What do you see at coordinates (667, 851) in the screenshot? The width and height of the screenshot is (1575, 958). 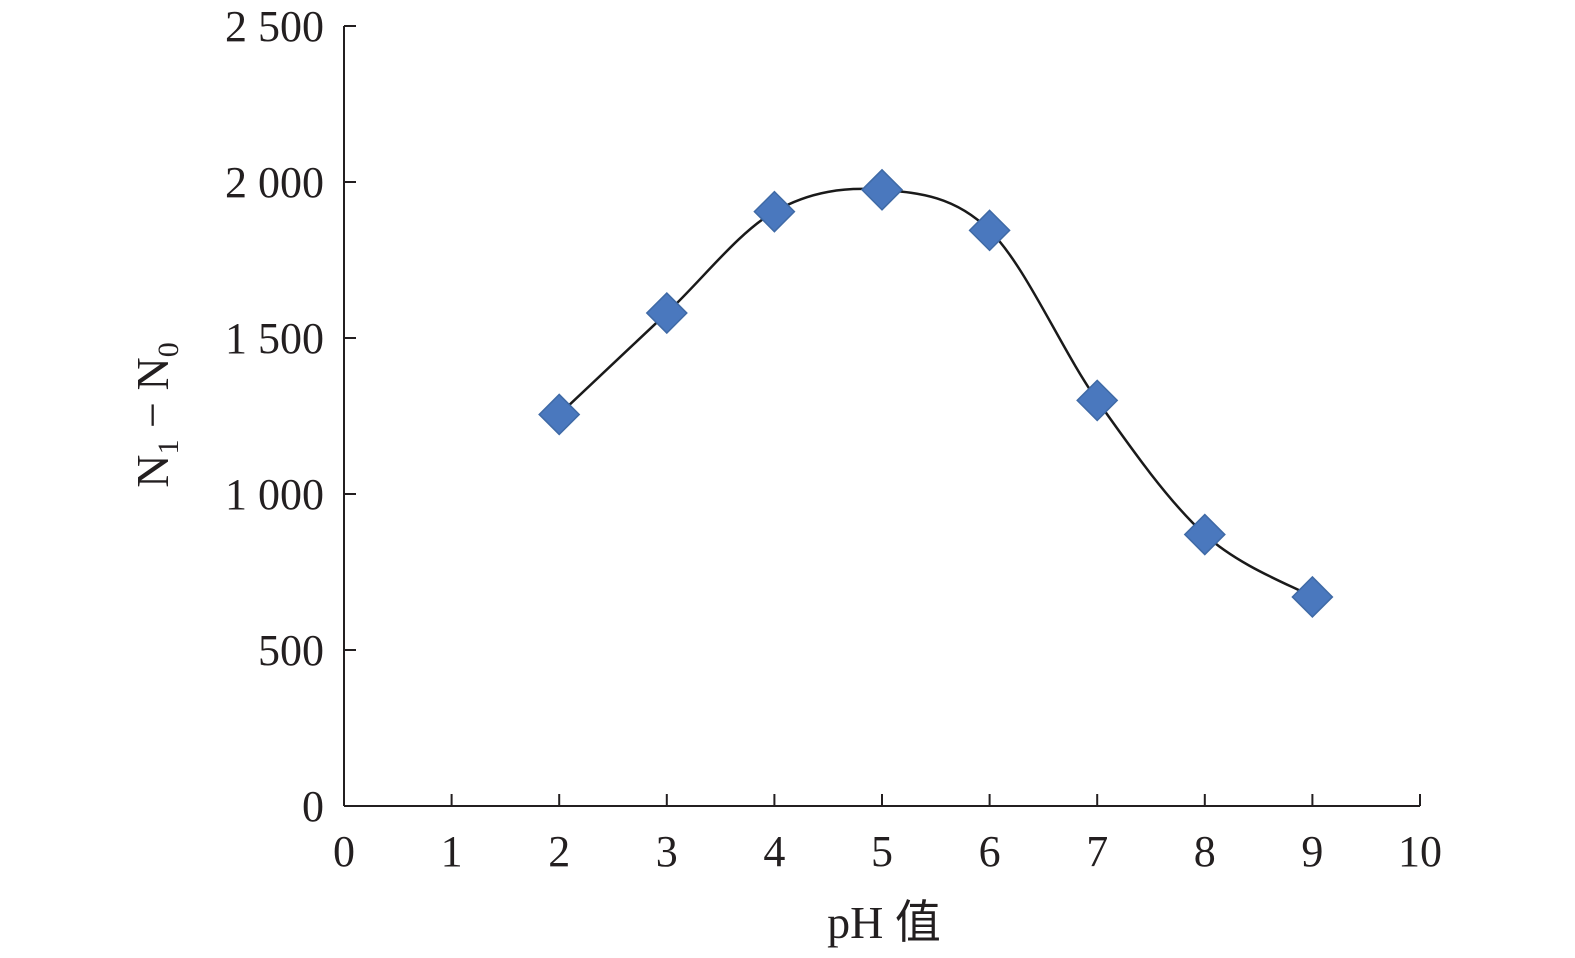 I see `x-tick-label: 3` at bounding box center [667, 851].